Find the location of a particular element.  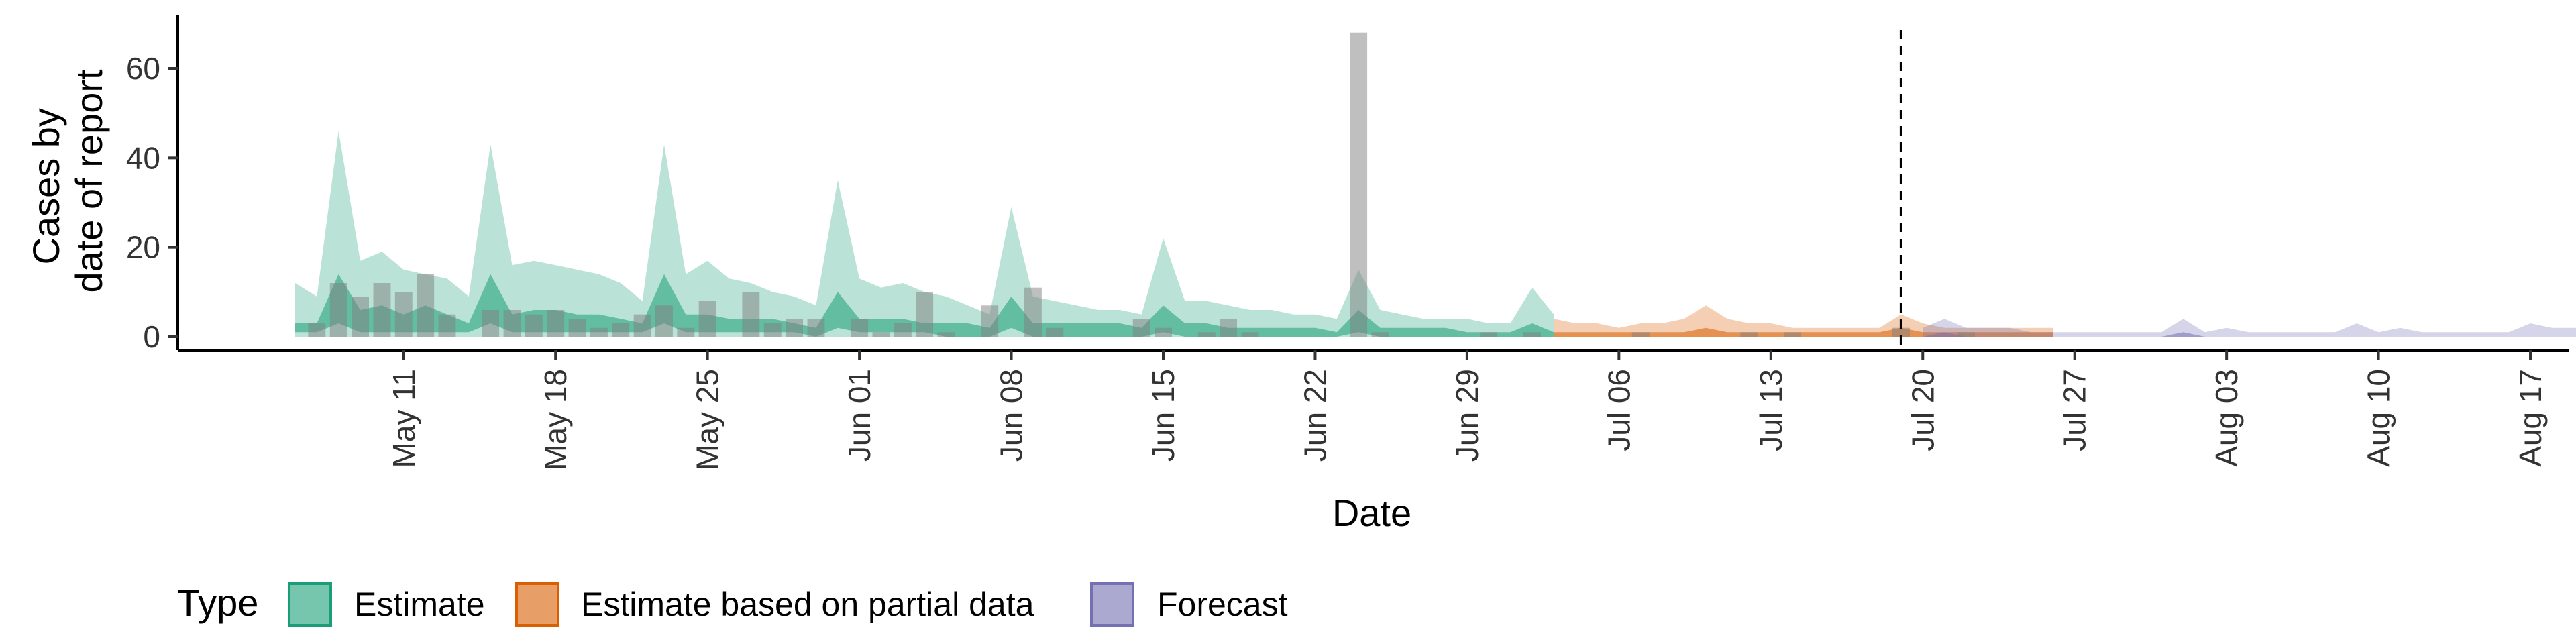

y-axis-title: Cases by date of report is located at coordinates (67, 181).